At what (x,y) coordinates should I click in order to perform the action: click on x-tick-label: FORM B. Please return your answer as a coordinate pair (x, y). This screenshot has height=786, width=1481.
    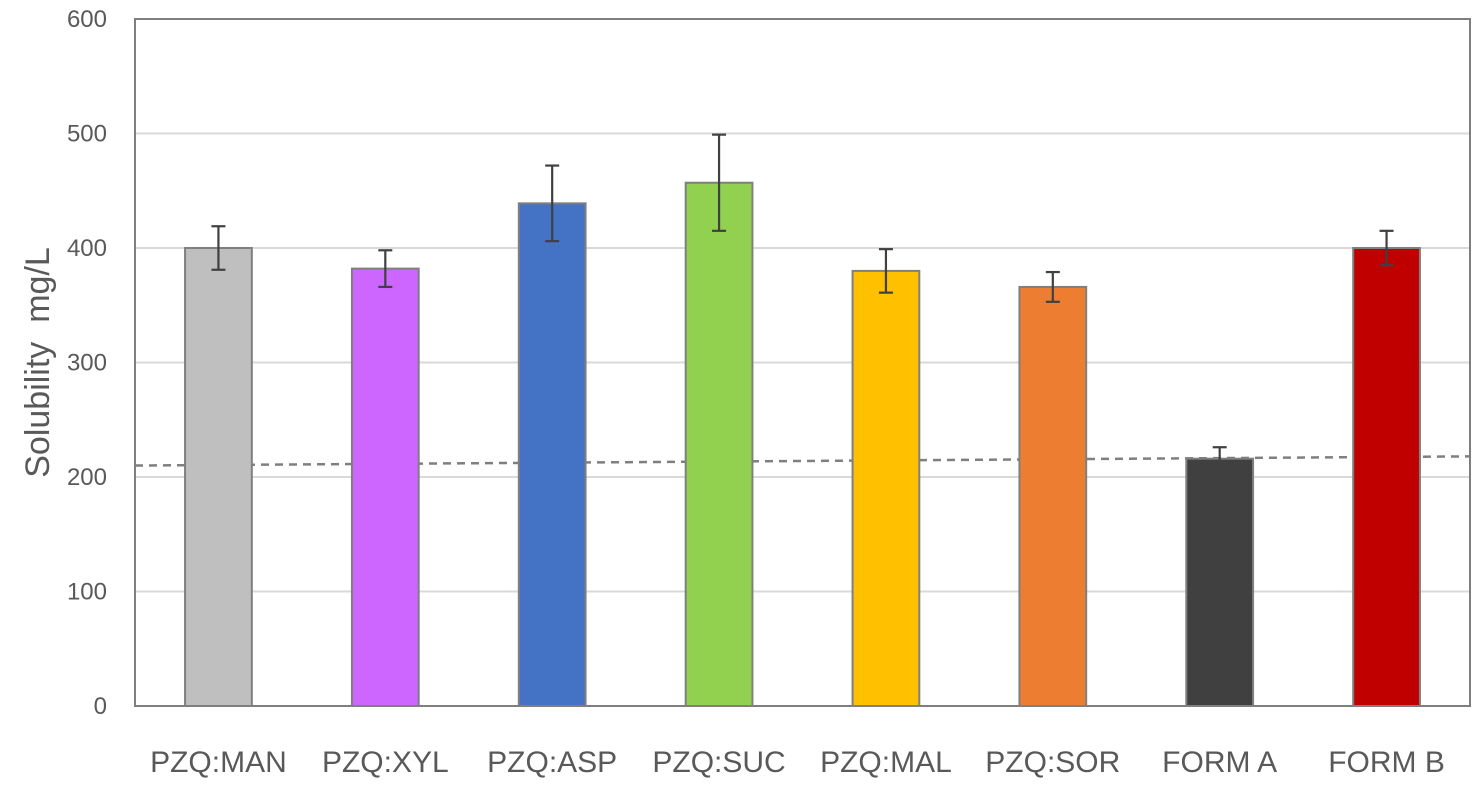
    Looking at the image, I should click on (1386, 762).